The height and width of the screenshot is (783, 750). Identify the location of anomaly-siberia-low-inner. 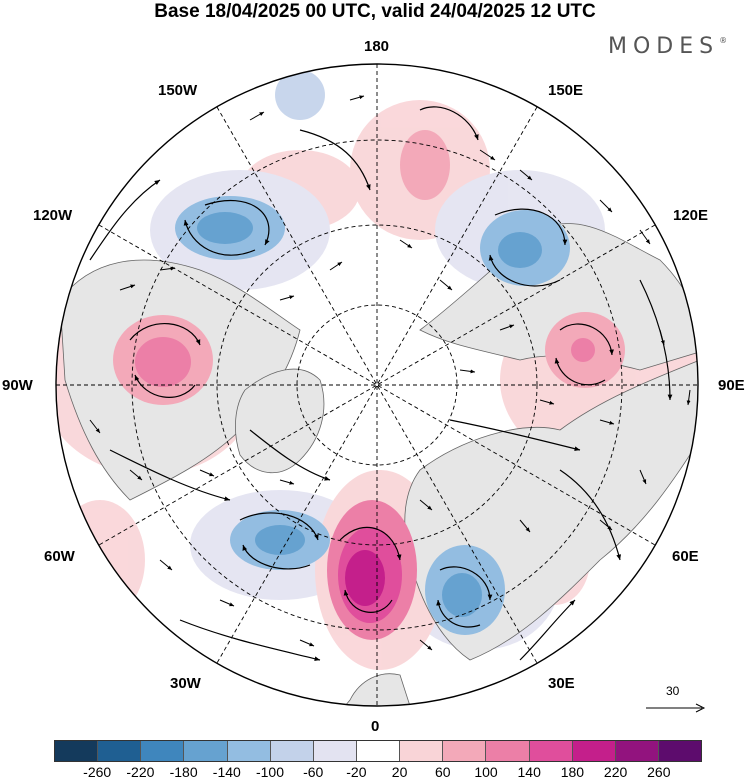
(520, 250).